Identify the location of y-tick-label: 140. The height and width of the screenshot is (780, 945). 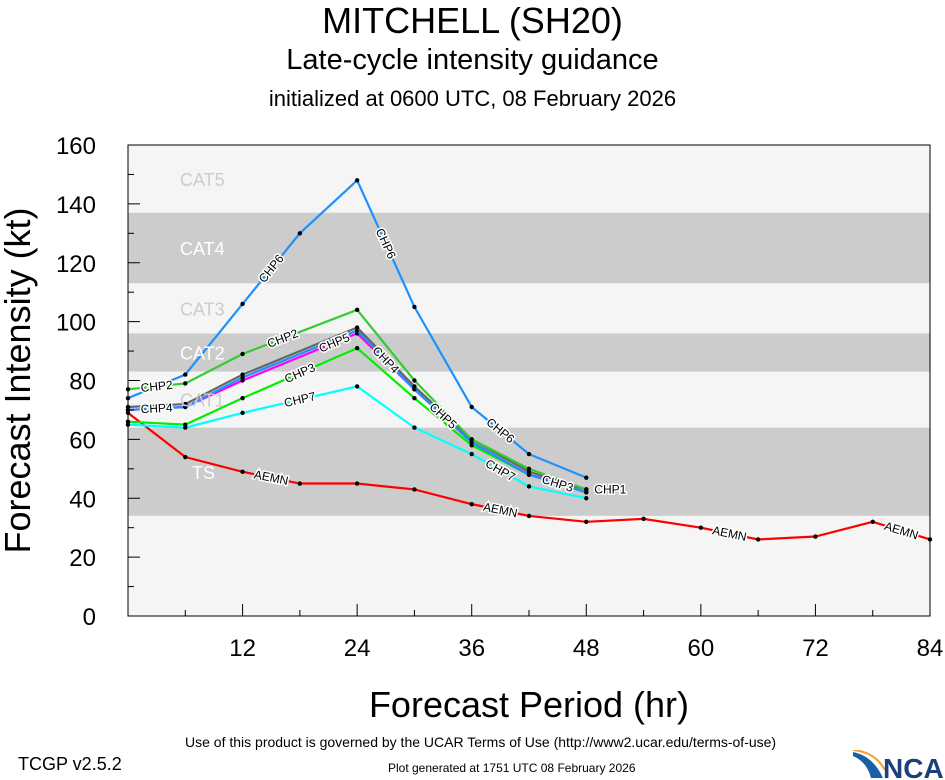
(76, 205).